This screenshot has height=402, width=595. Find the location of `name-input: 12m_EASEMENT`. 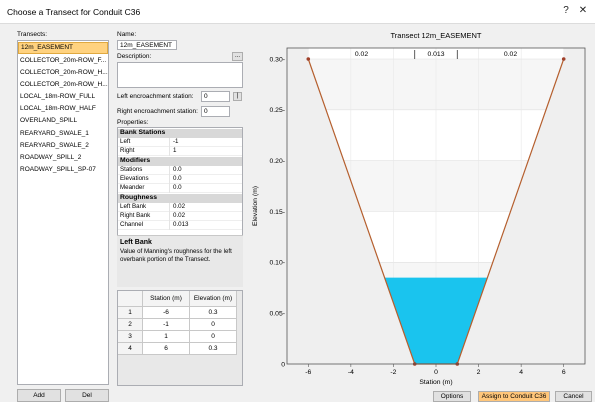

name-input: 12m_EASEMENT is located at coordinates (147, 45).